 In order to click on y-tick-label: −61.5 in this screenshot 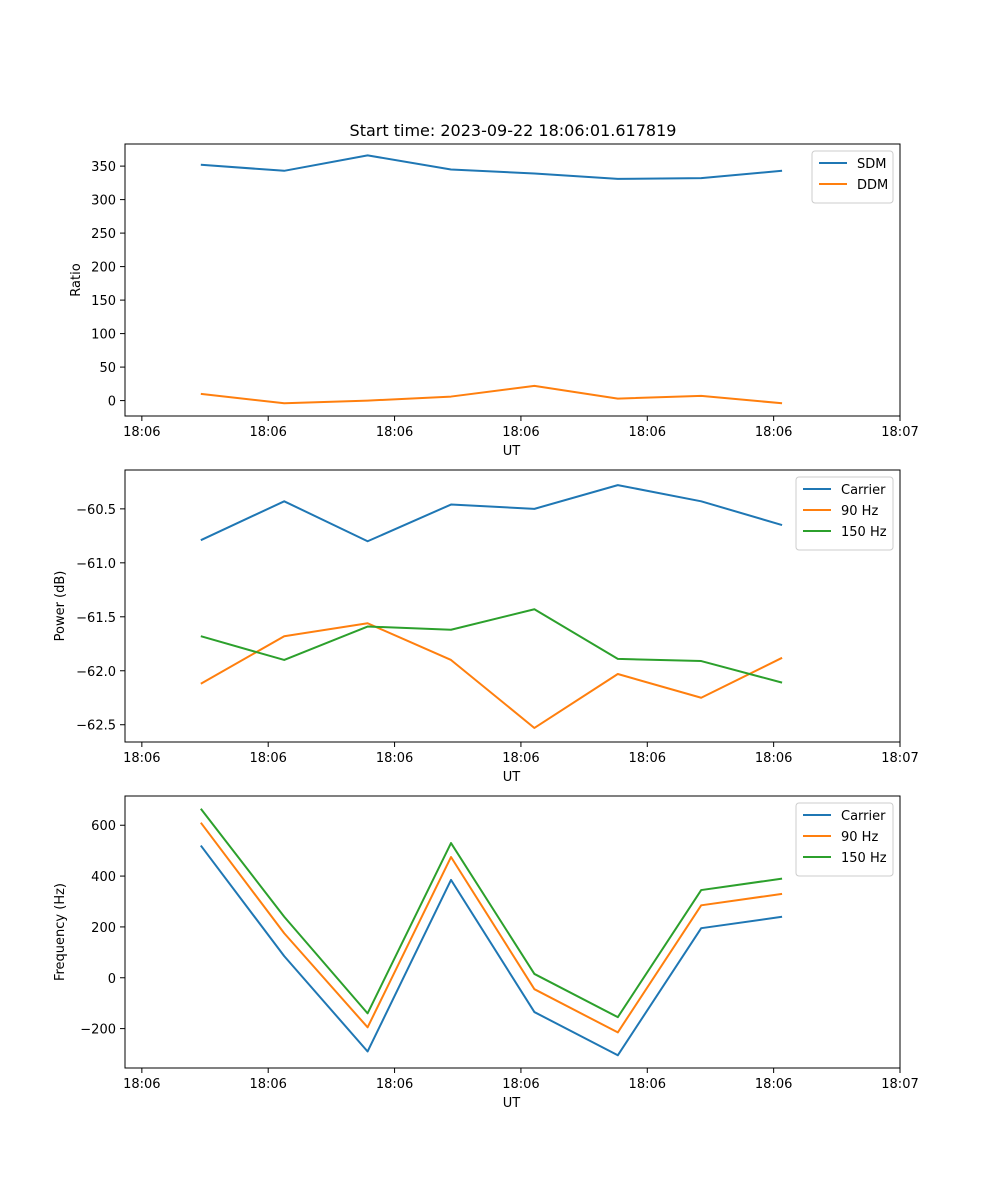, I will do `click(96, 618)`.